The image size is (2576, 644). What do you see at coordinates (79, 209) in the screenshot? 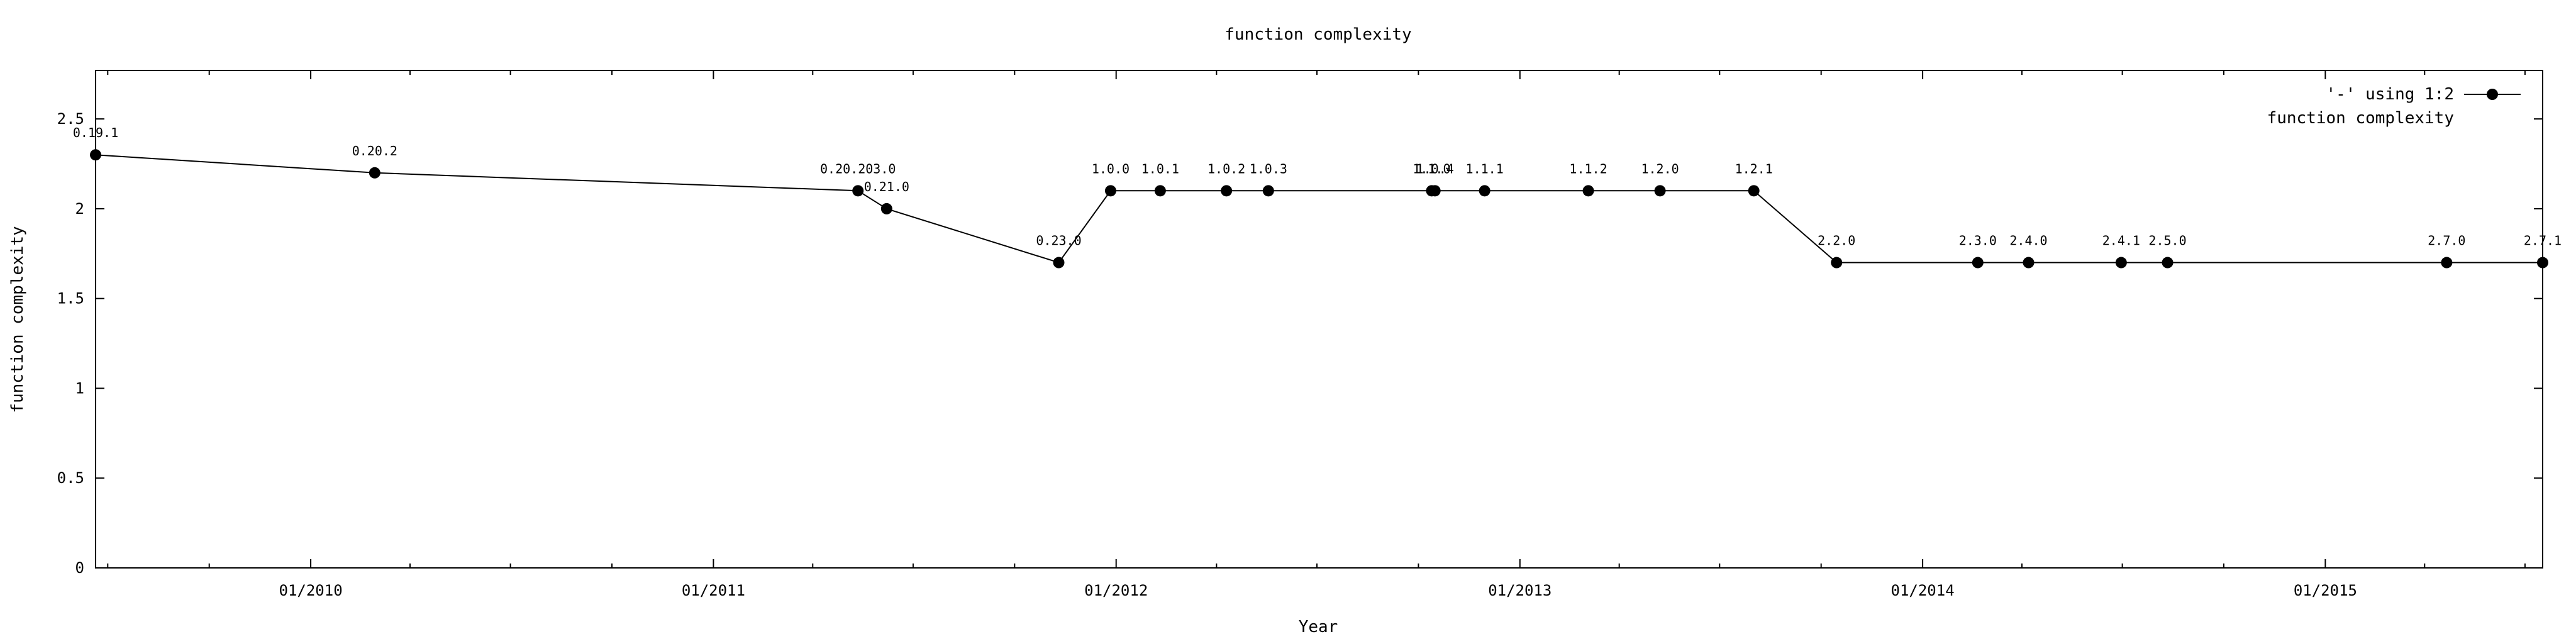
I see `y-tick-label: 2` at bounding box center [79, 209].